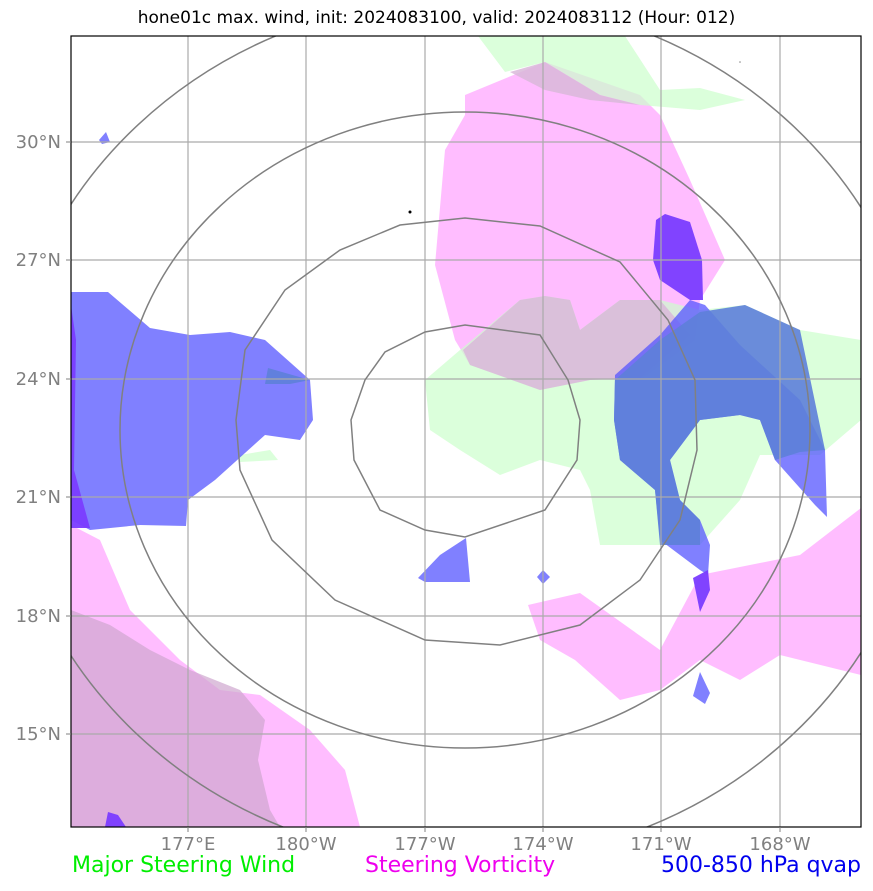 This screenshot has width=873, height=891. I want to click on qvap-region-west, so click(192, 411).